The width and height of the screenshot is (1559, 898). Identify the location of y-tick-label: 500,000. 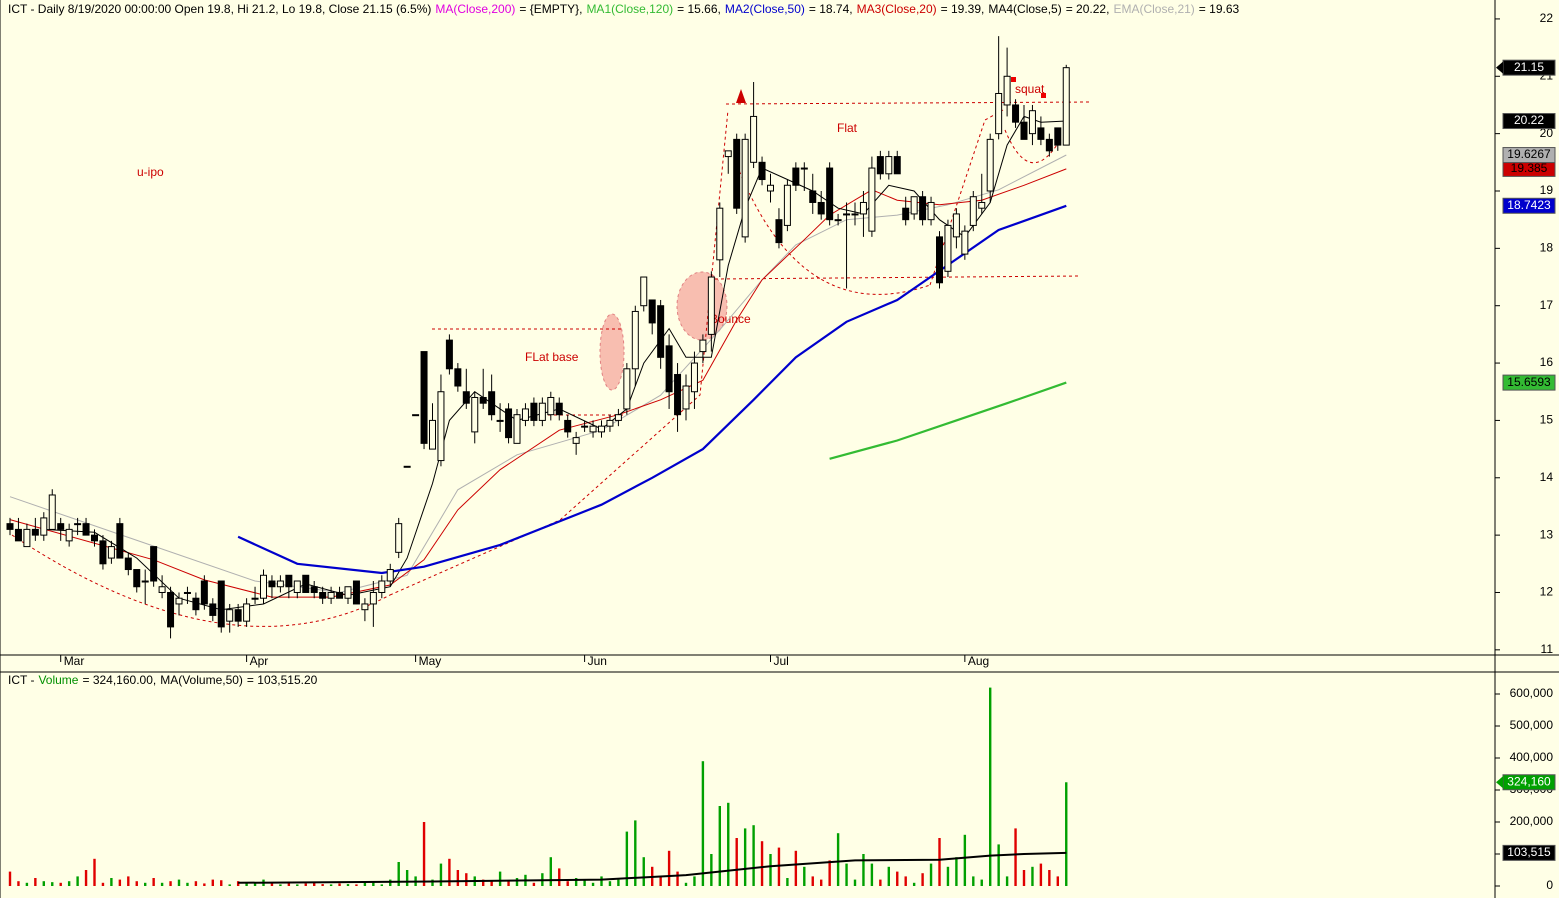
(1532, 725).